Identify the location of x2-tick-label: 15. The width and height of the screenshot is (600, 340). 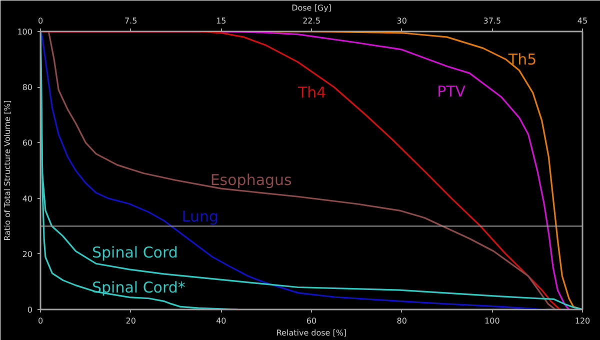
(221, 21).